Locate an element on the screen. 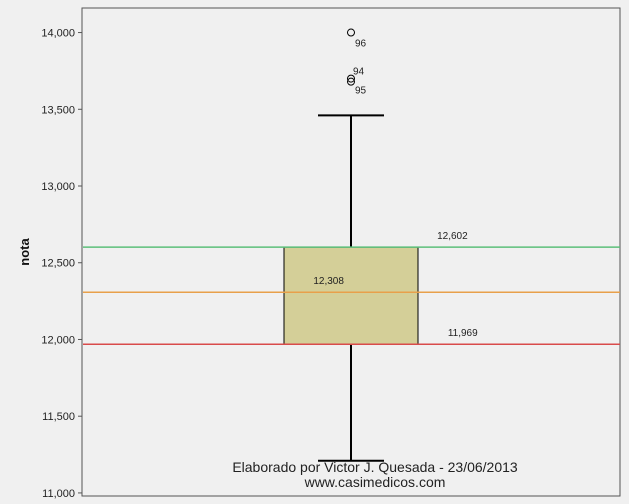 The image size is (629, 504). outlier-label: 94 is located at coordinates (359, 72).